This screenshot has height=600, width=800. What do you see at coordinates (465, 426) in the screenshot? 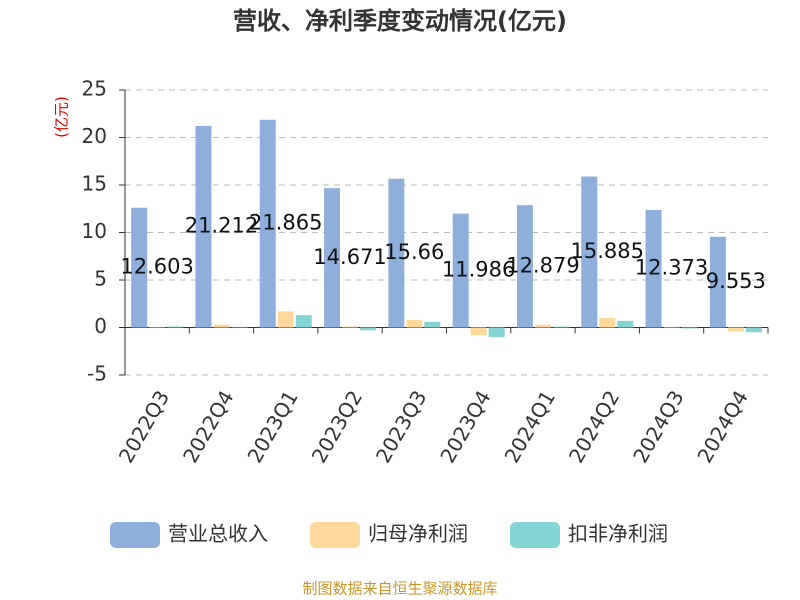
I see `x-tick-label: 2023Q4` at bounding box center [465, 426].